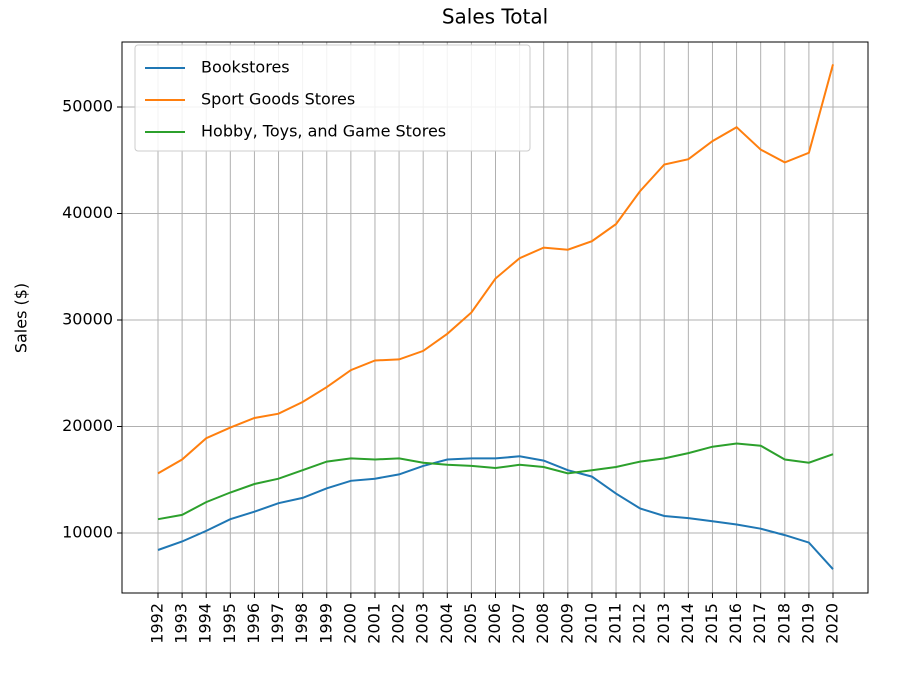  Describe the element at coordinates (687, 623) in the screenshot. I see `x-tick-label: 2014` at that location.